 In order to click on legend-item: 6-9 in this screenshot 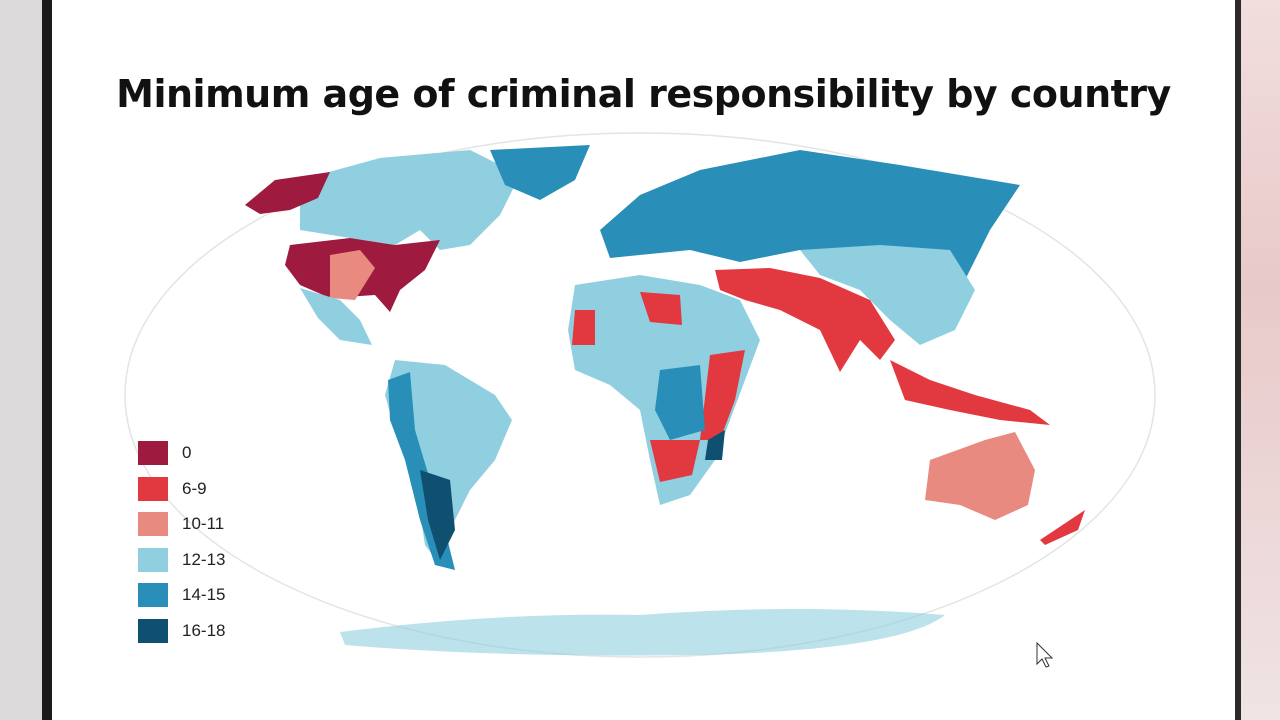, I will do `click(172, 488)`.